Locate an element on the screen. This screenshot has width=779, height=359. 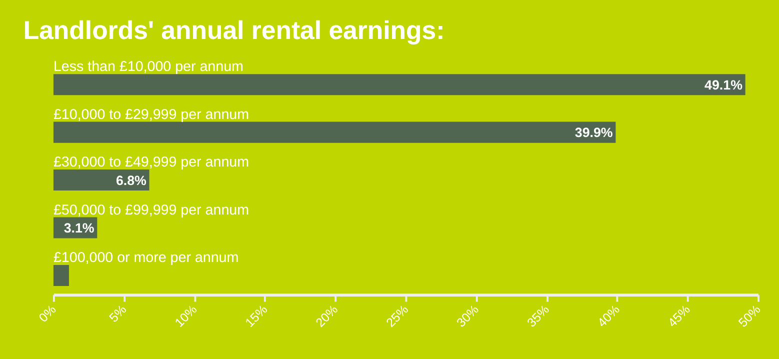
x-tick-label: 40% is located at coordinates (608, 316).